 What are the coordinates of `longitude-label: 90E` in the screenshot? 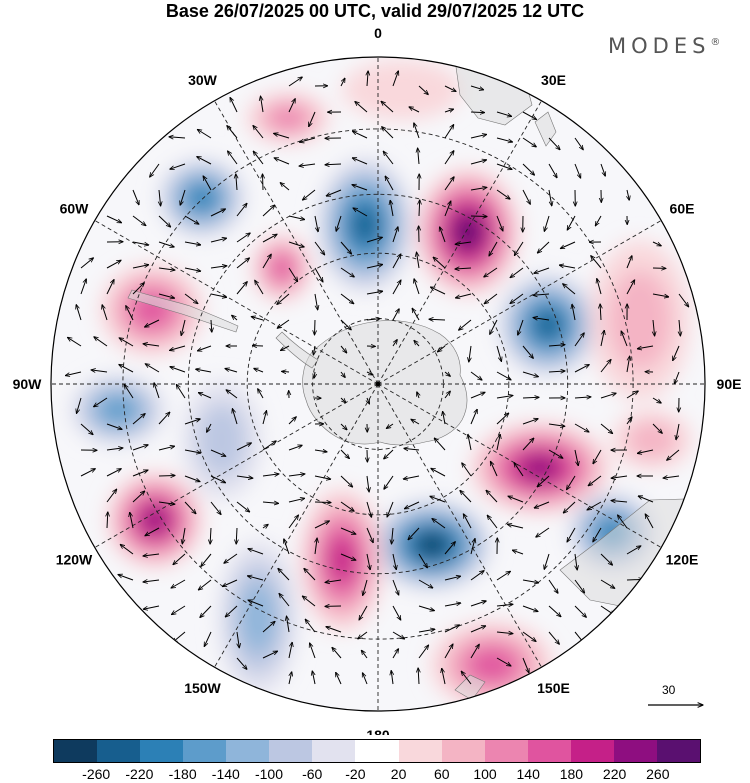 It's located at (729, 384).